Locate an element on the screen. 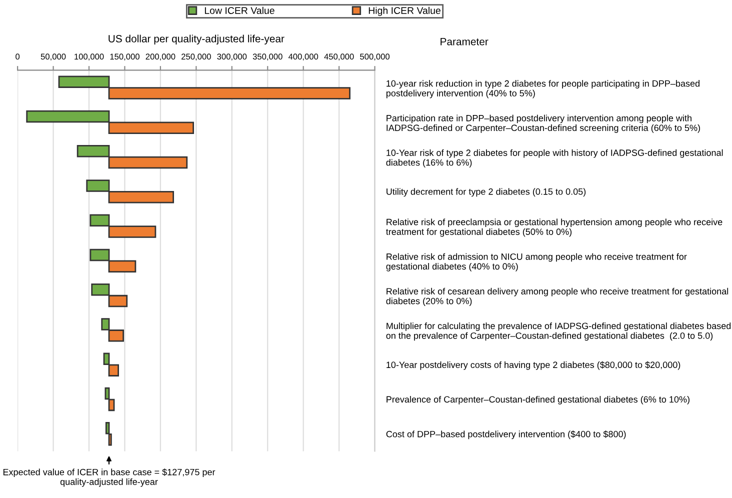 This screenshot has height=498, width=732. y-tick-label: 10-Year postdelivery costs of having type 2 diabetes ($80,000 to $20,000) is located at coordinates (533, 365).